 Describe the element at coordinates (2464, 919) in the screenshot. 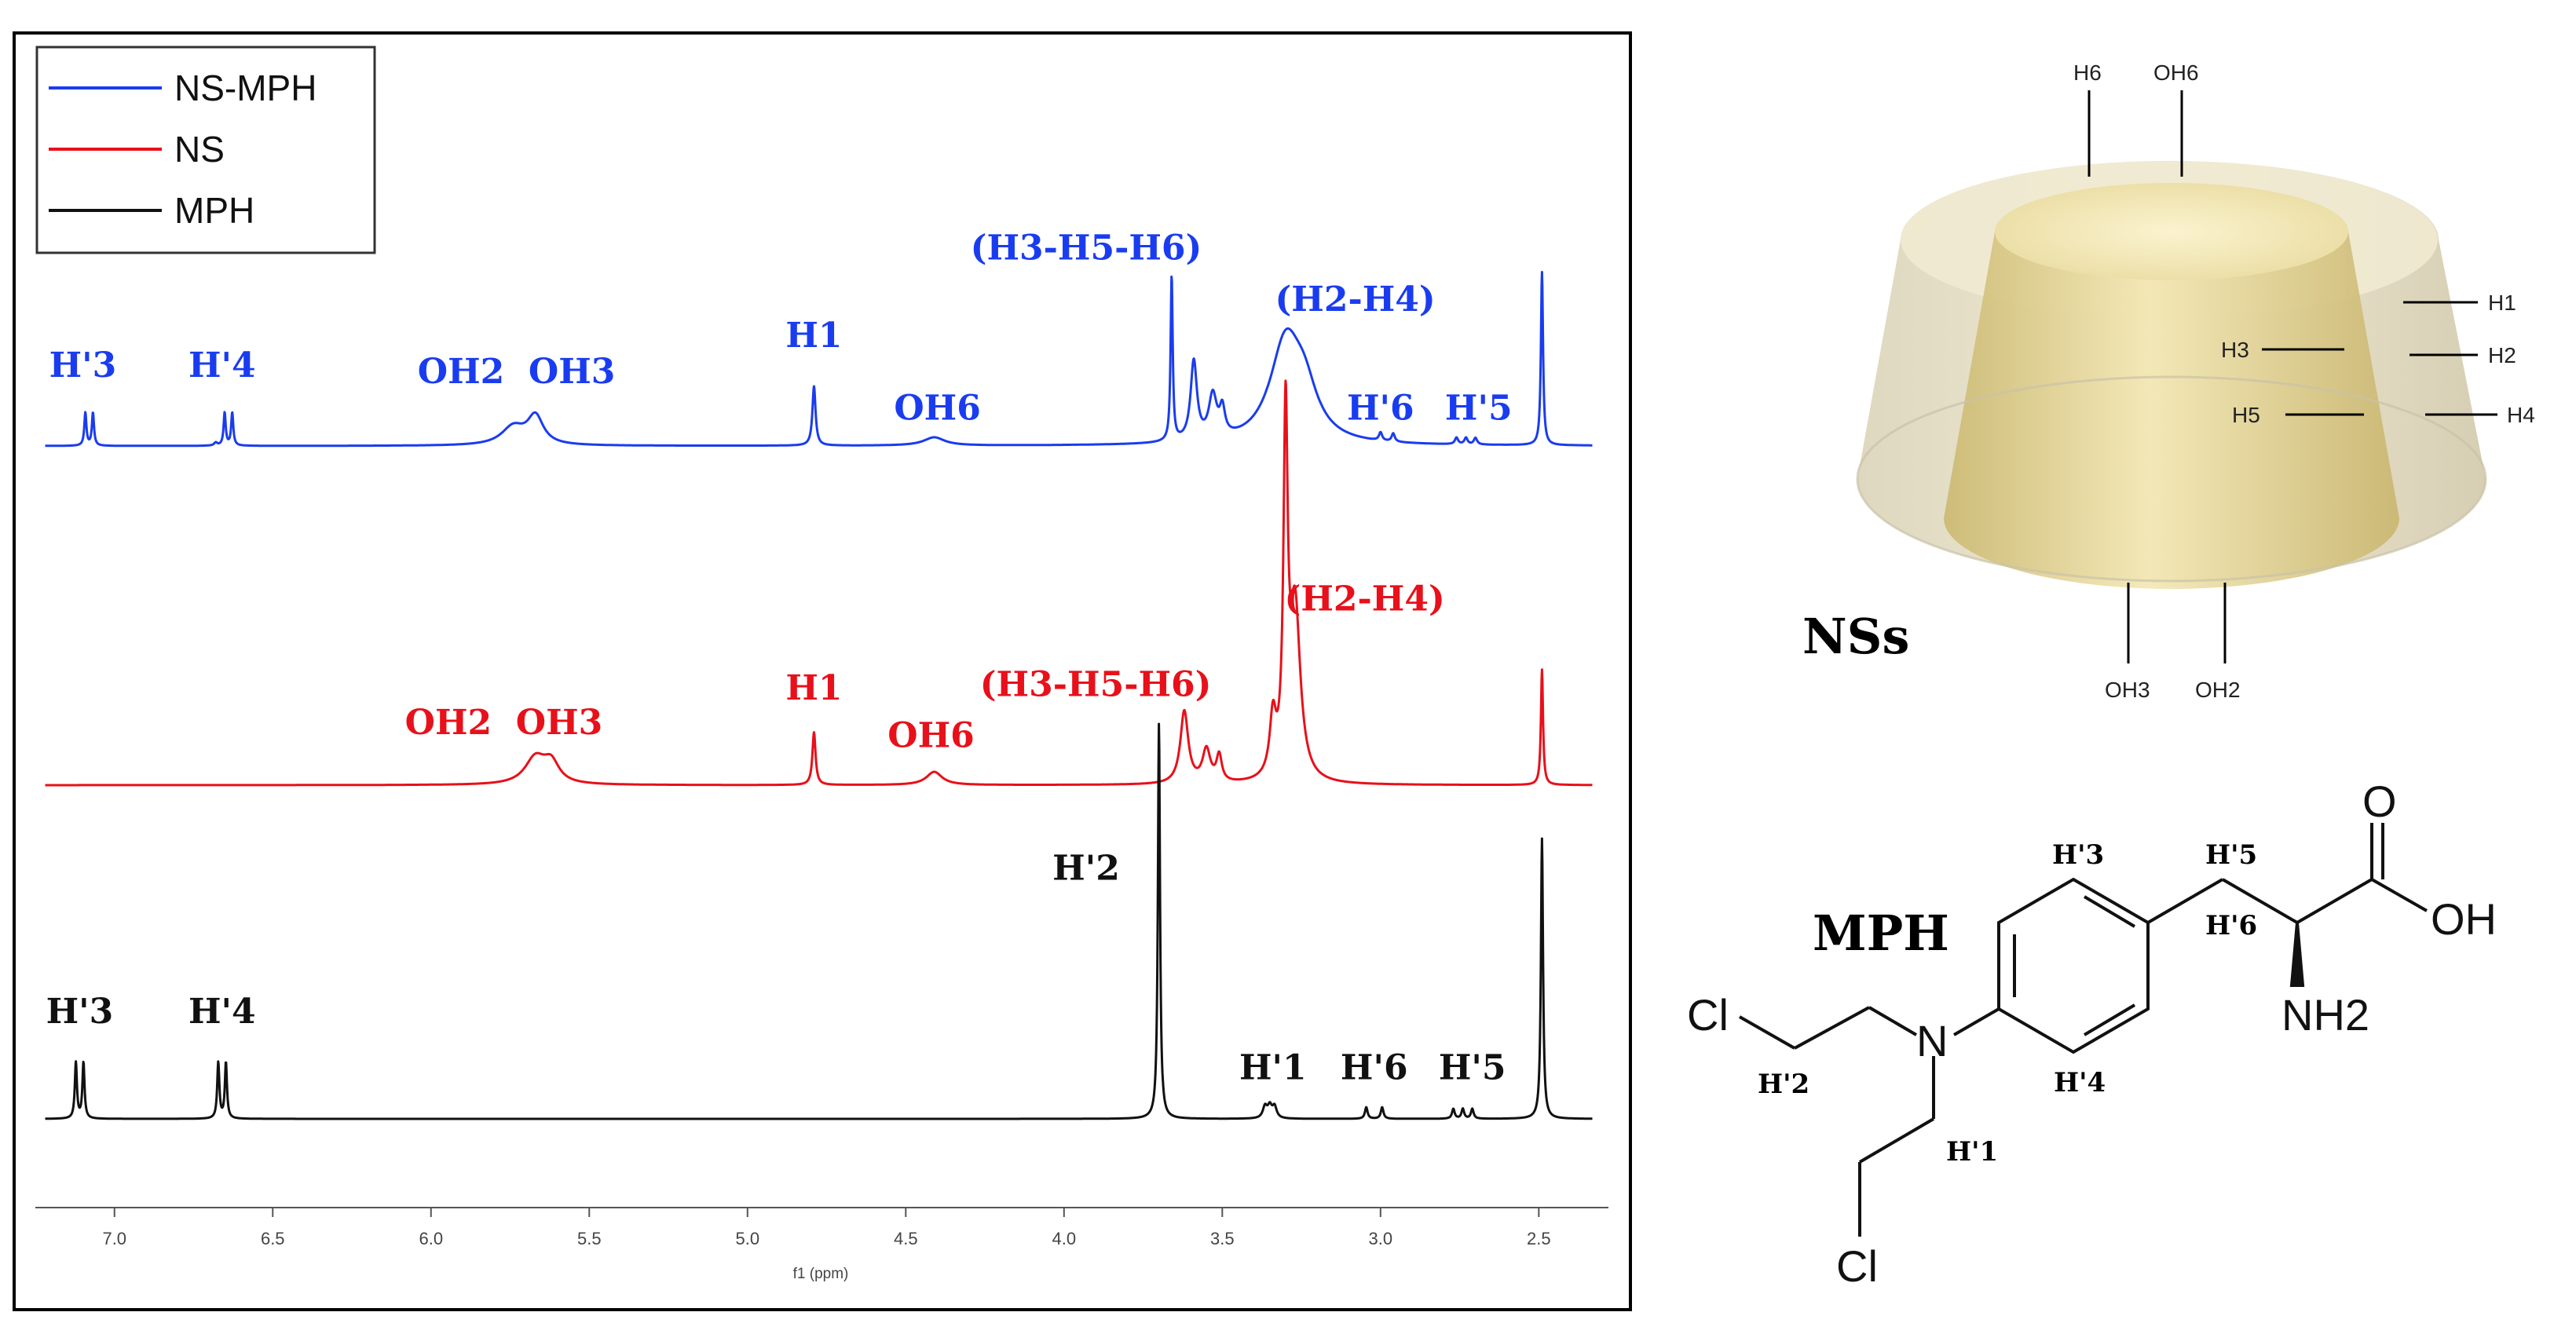

I see `atom-oh: OH` at that location.